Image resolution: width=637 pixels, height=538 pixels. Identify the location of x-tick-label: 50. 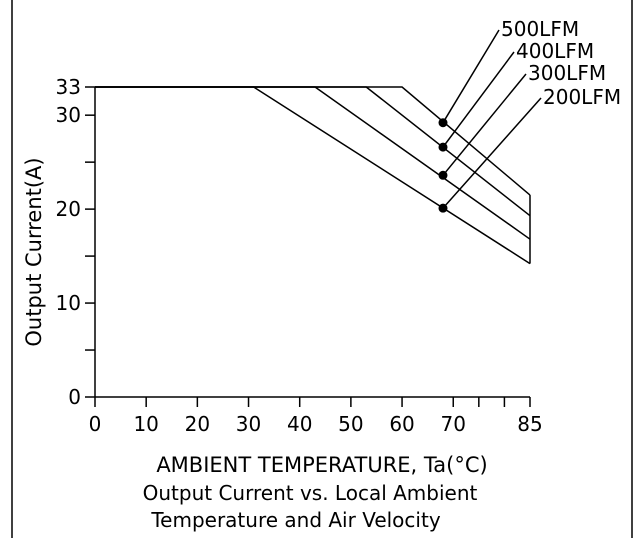
(350, 424).